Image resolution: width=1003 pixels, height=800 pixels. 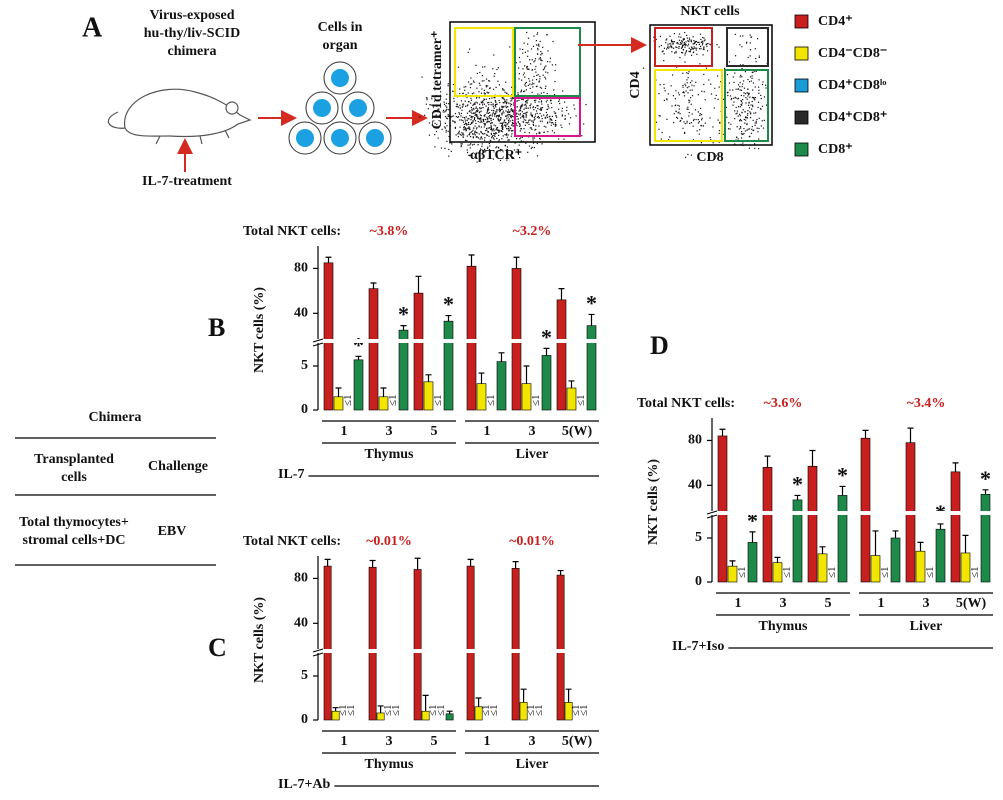 I want to click on table-cell: Total thymocytes+, so click(x=74, y=522).